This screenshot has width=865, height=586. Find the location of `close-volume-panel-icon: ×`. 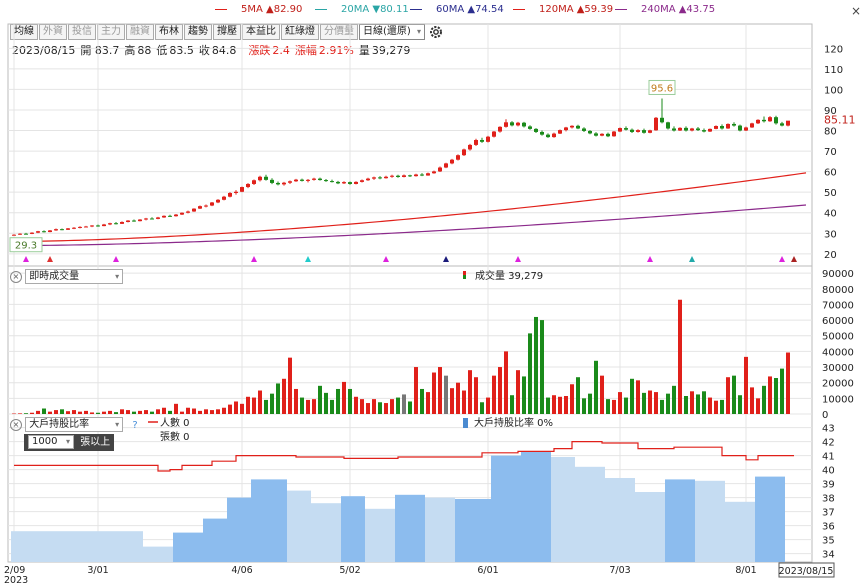

close-volume-panel-icon: × is located at coordinates (16, 276).